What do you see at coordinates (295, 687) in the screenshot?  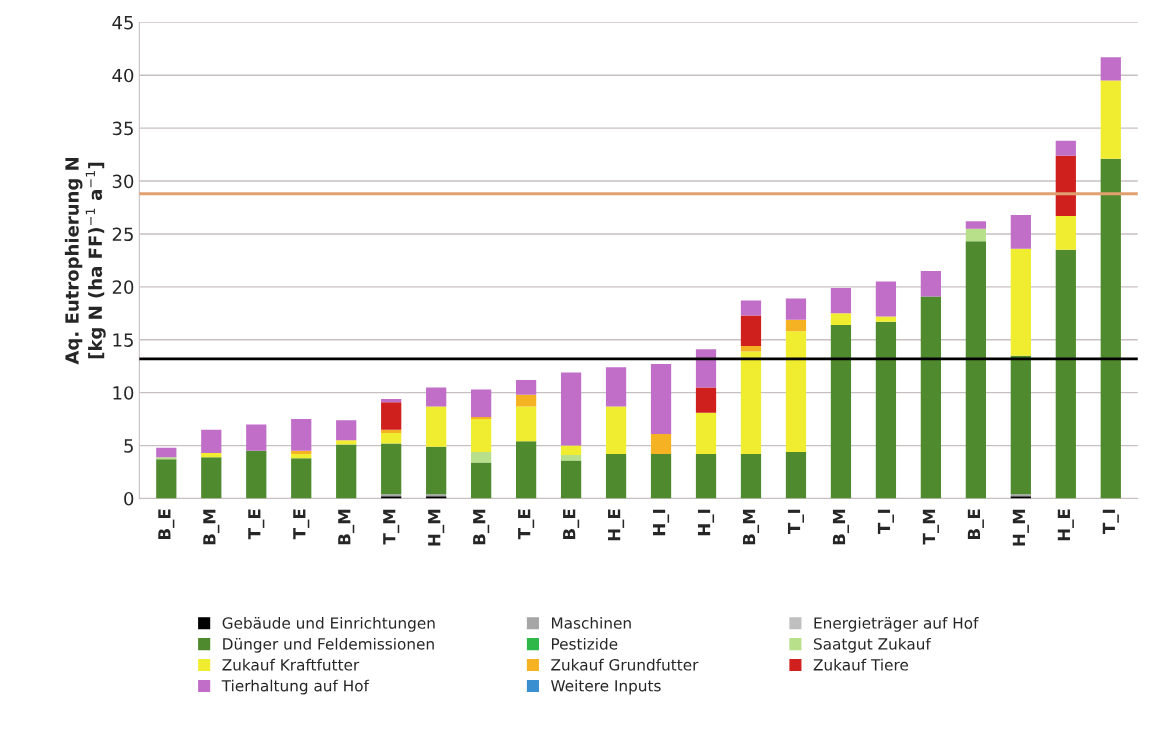 I see `legend-label: Tierhaltung auf Hof` at bounding box center [295, 687].